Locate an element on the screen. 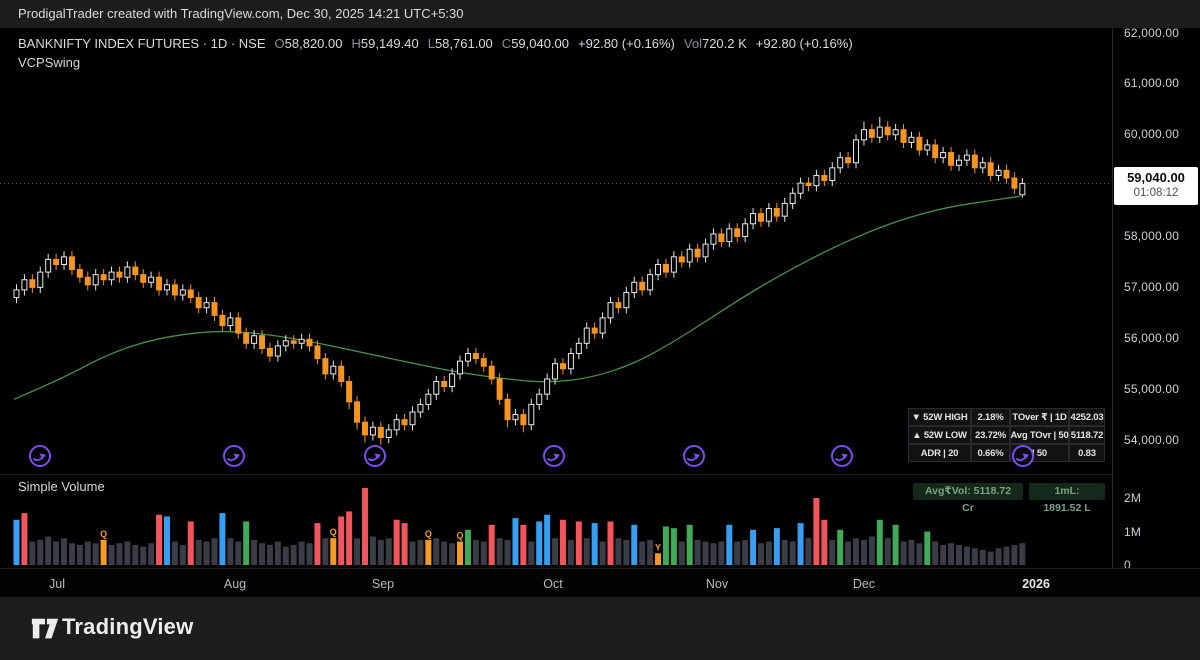  volume-indicator-label: Simple Volume is located at coordinates (61, 486).